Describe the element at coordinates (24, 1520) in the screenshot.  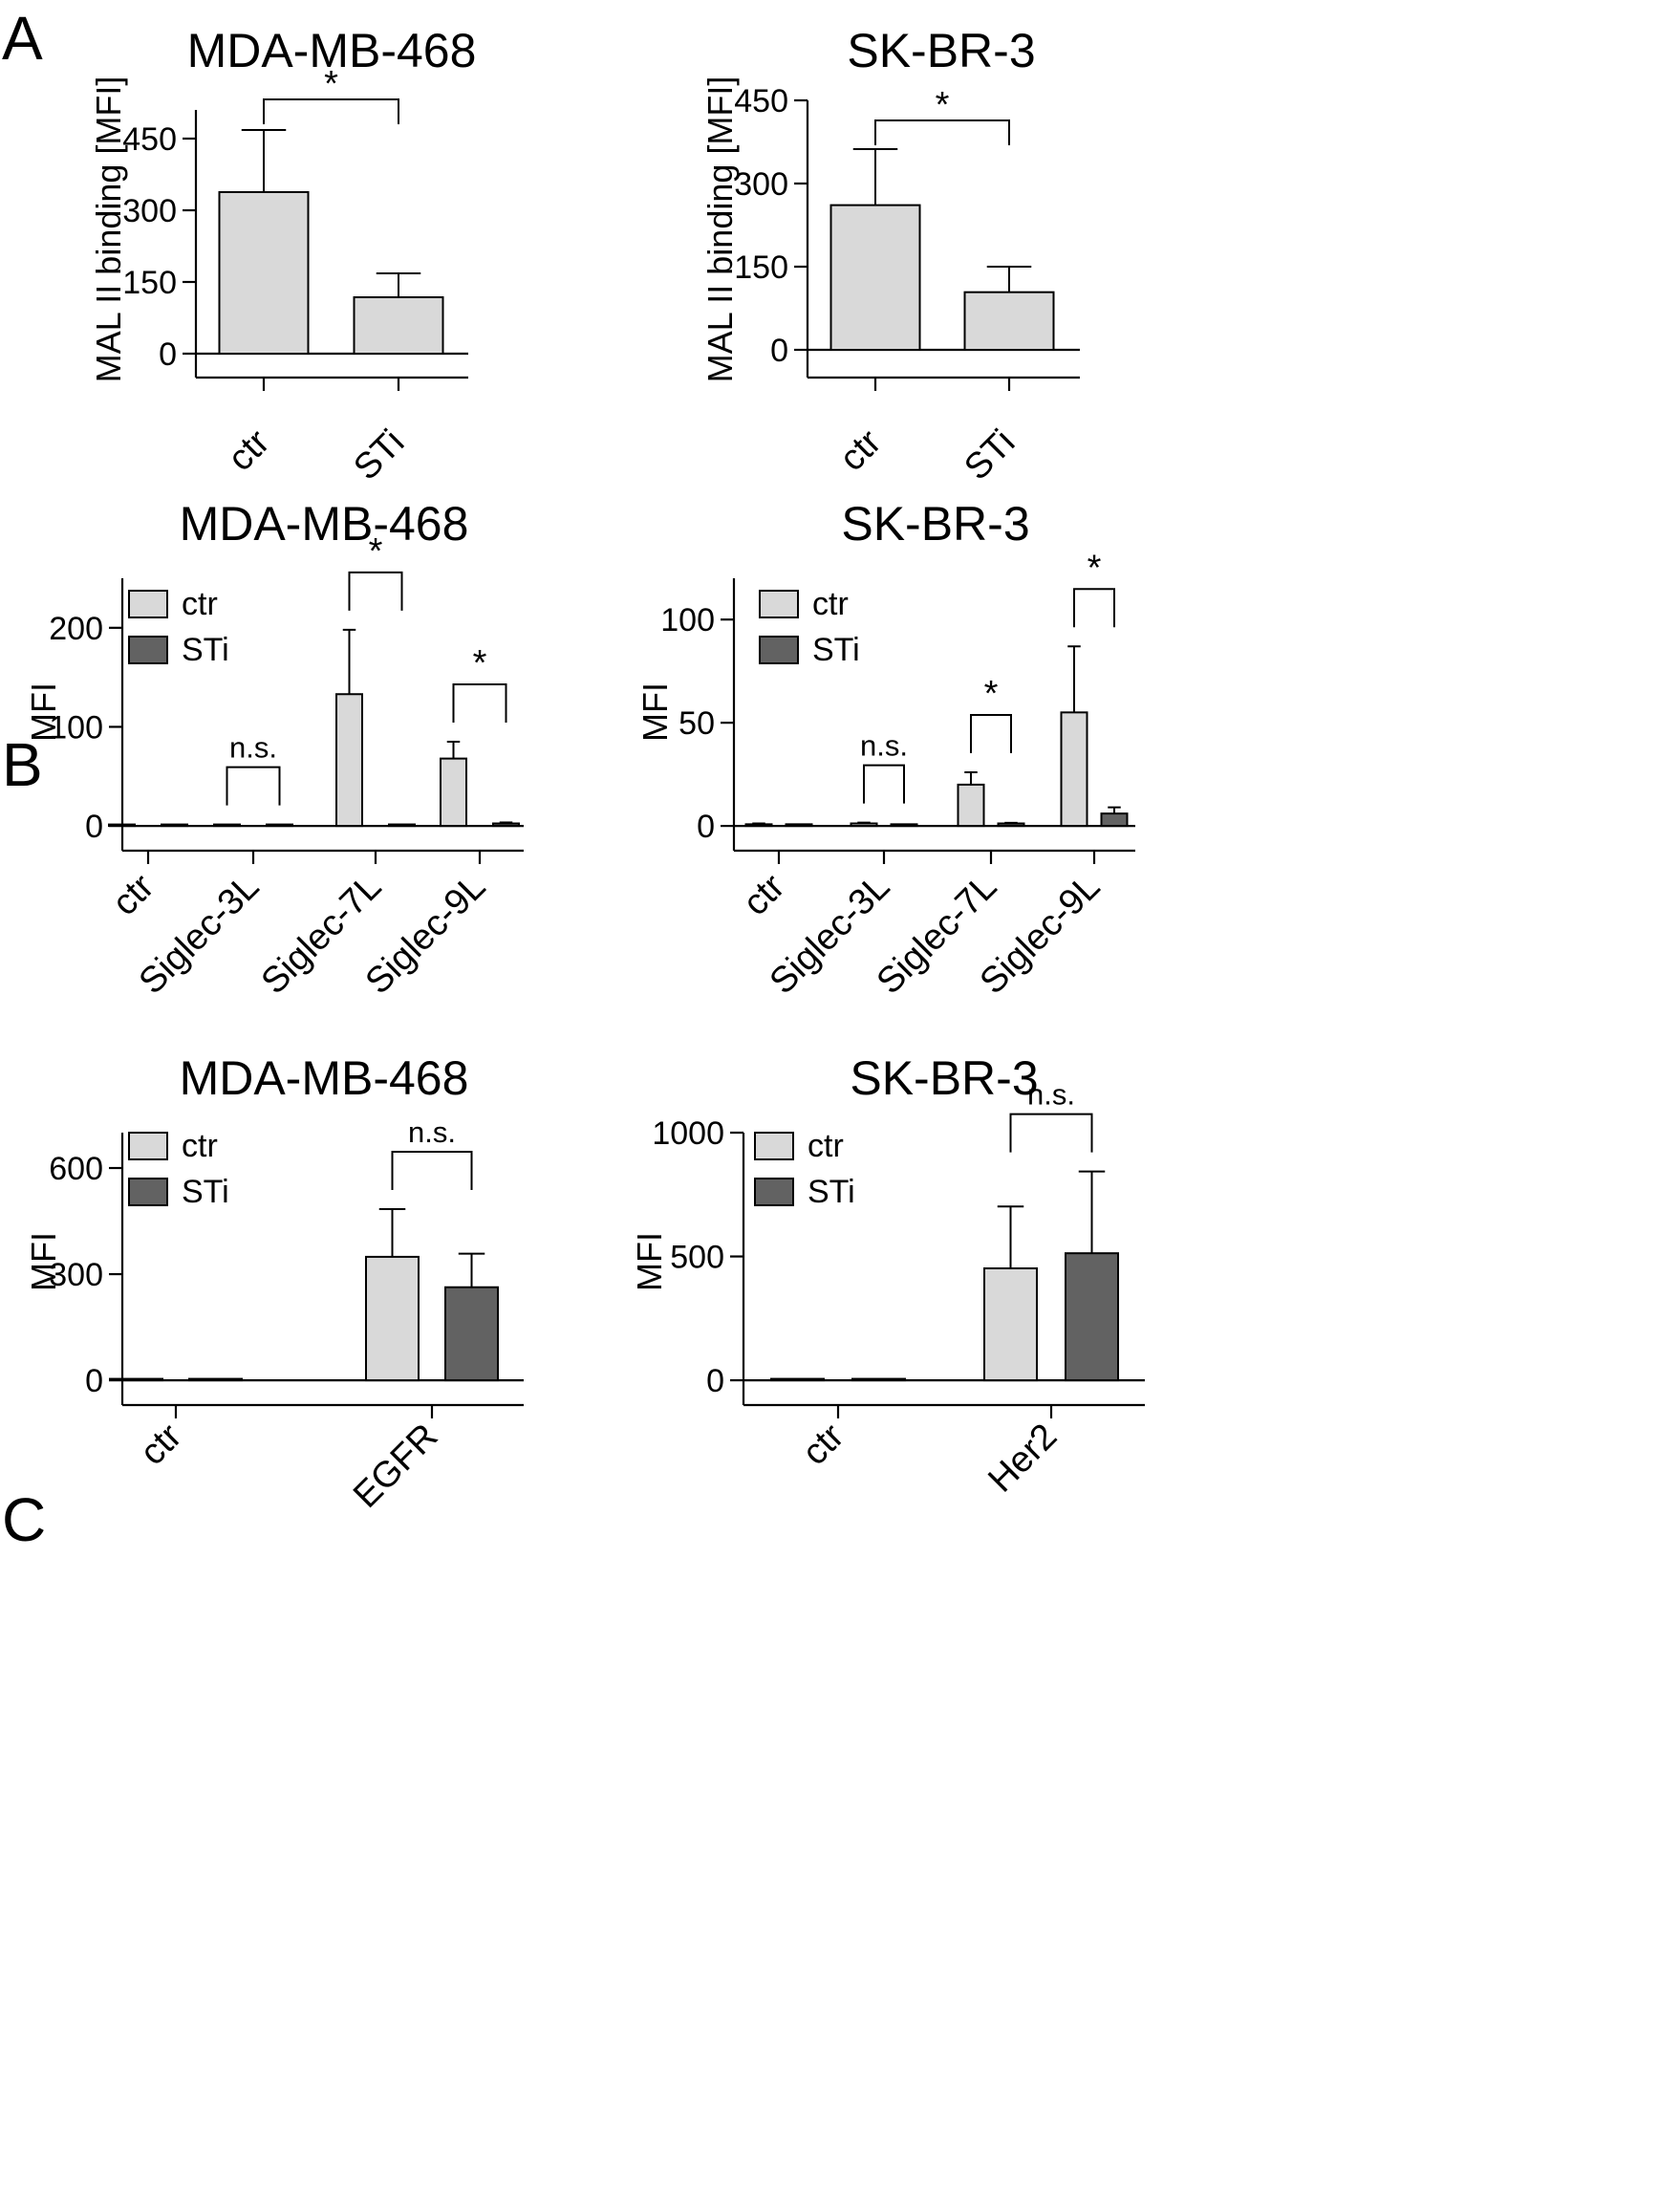
I see `panel-label-c: C` at that location.